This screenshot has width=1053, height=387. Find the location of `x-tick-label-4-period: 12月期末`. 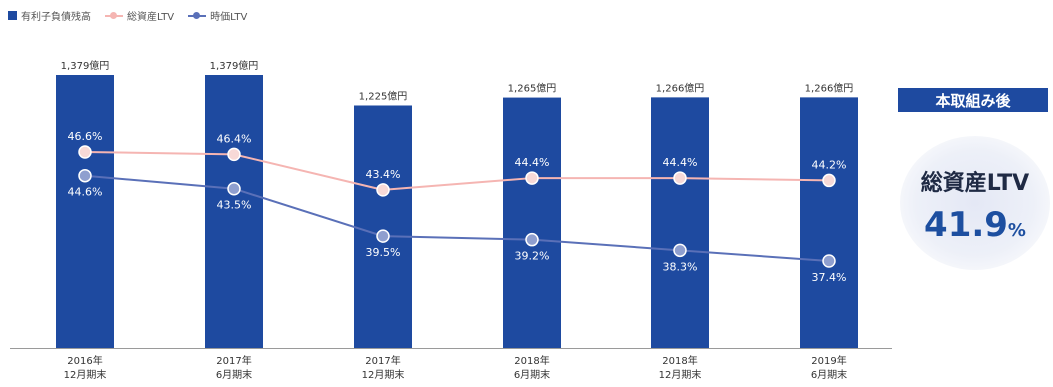

x-tick-label-4-period: 12月期末 is located at coordinates (680, 374).